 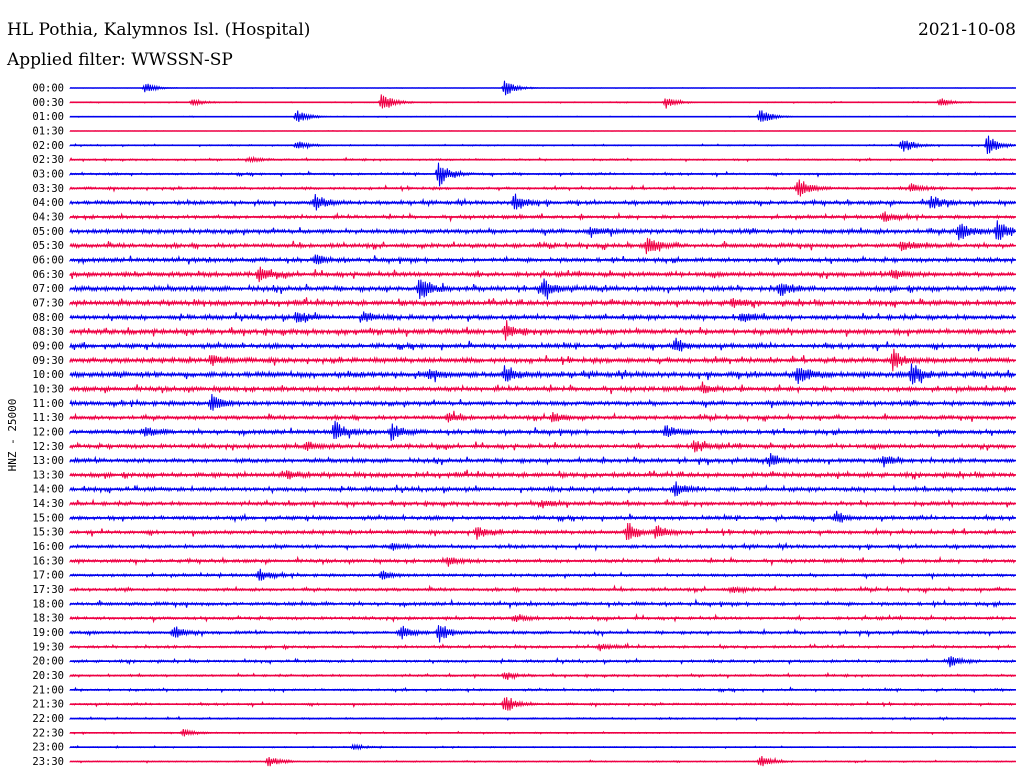 What do you see at coordinates (48, 275) in the screenshot?
I see `row-time-label: 06:30` at bounding box center [48, 275].